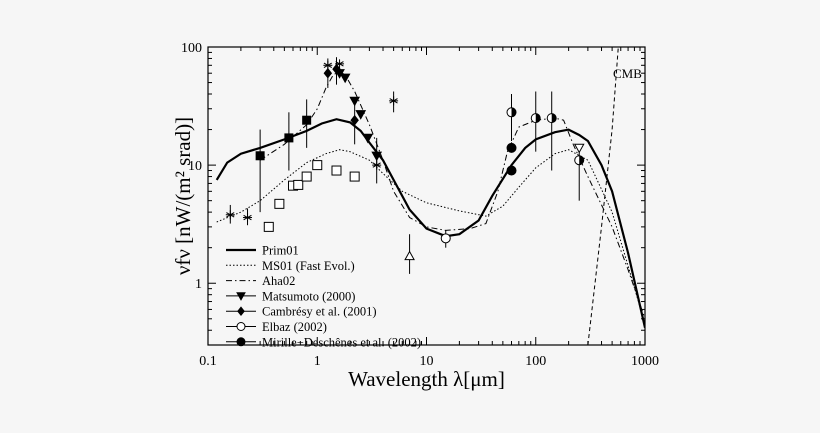 This screenshot has height=433, width=820. I want to click on series-cmb, so click(603, 196).